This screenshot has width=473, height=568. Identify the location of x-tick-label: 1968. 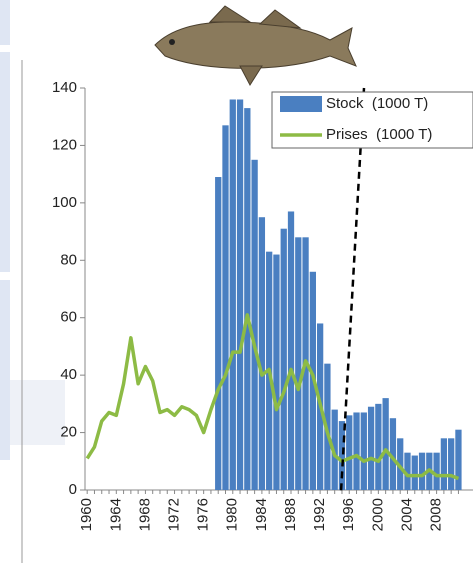
(144, 514).